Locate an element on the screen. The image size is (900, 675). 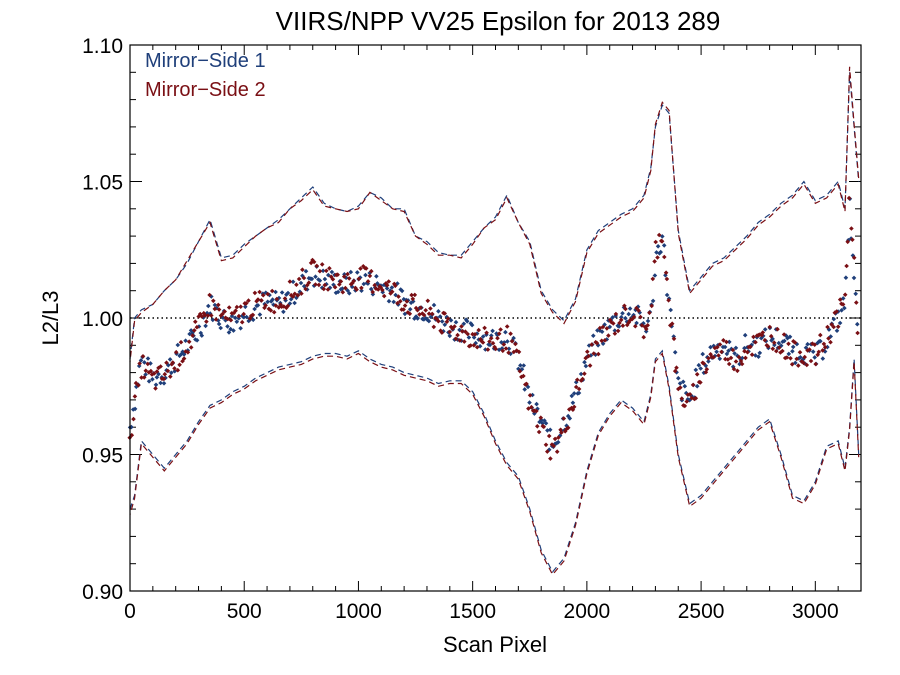
legend: Mirror−Side 1 Mirror−Side 2 is located at coordinates (205, 75).